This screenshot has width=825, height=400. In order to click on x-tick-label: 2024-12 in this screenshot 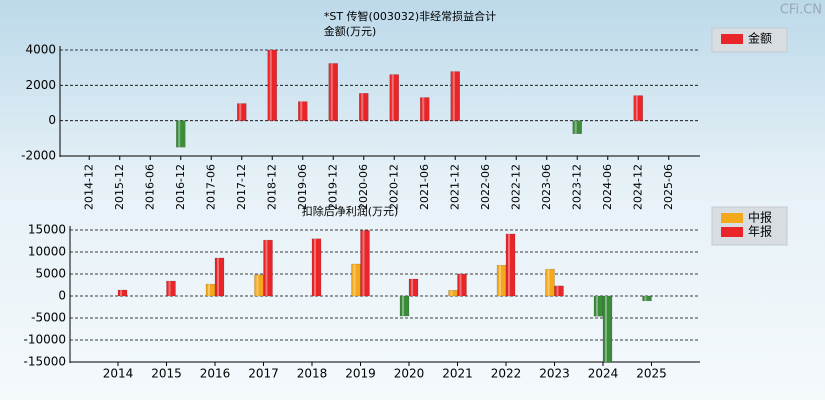, I will do `click(637, 187)`.